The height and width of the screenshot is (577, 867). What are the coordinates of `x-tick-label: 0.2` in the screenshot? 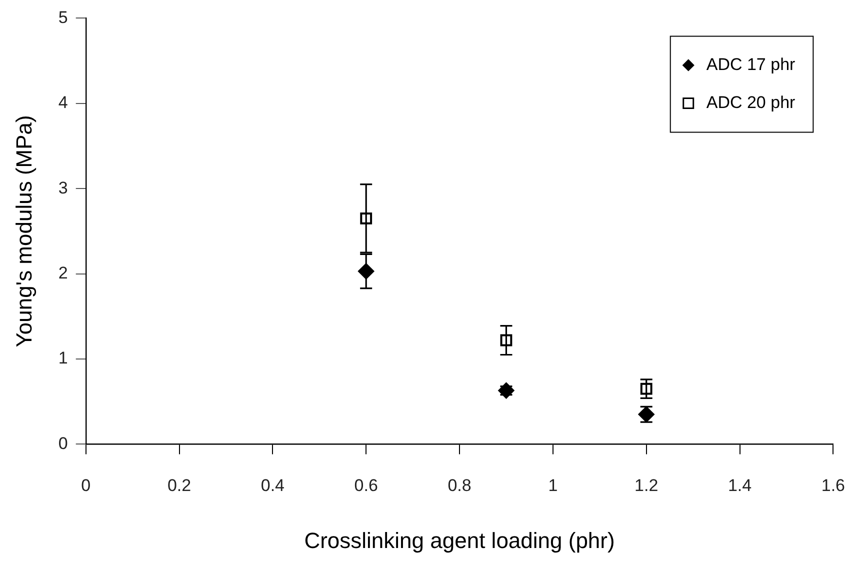 It's located at (179, 486).